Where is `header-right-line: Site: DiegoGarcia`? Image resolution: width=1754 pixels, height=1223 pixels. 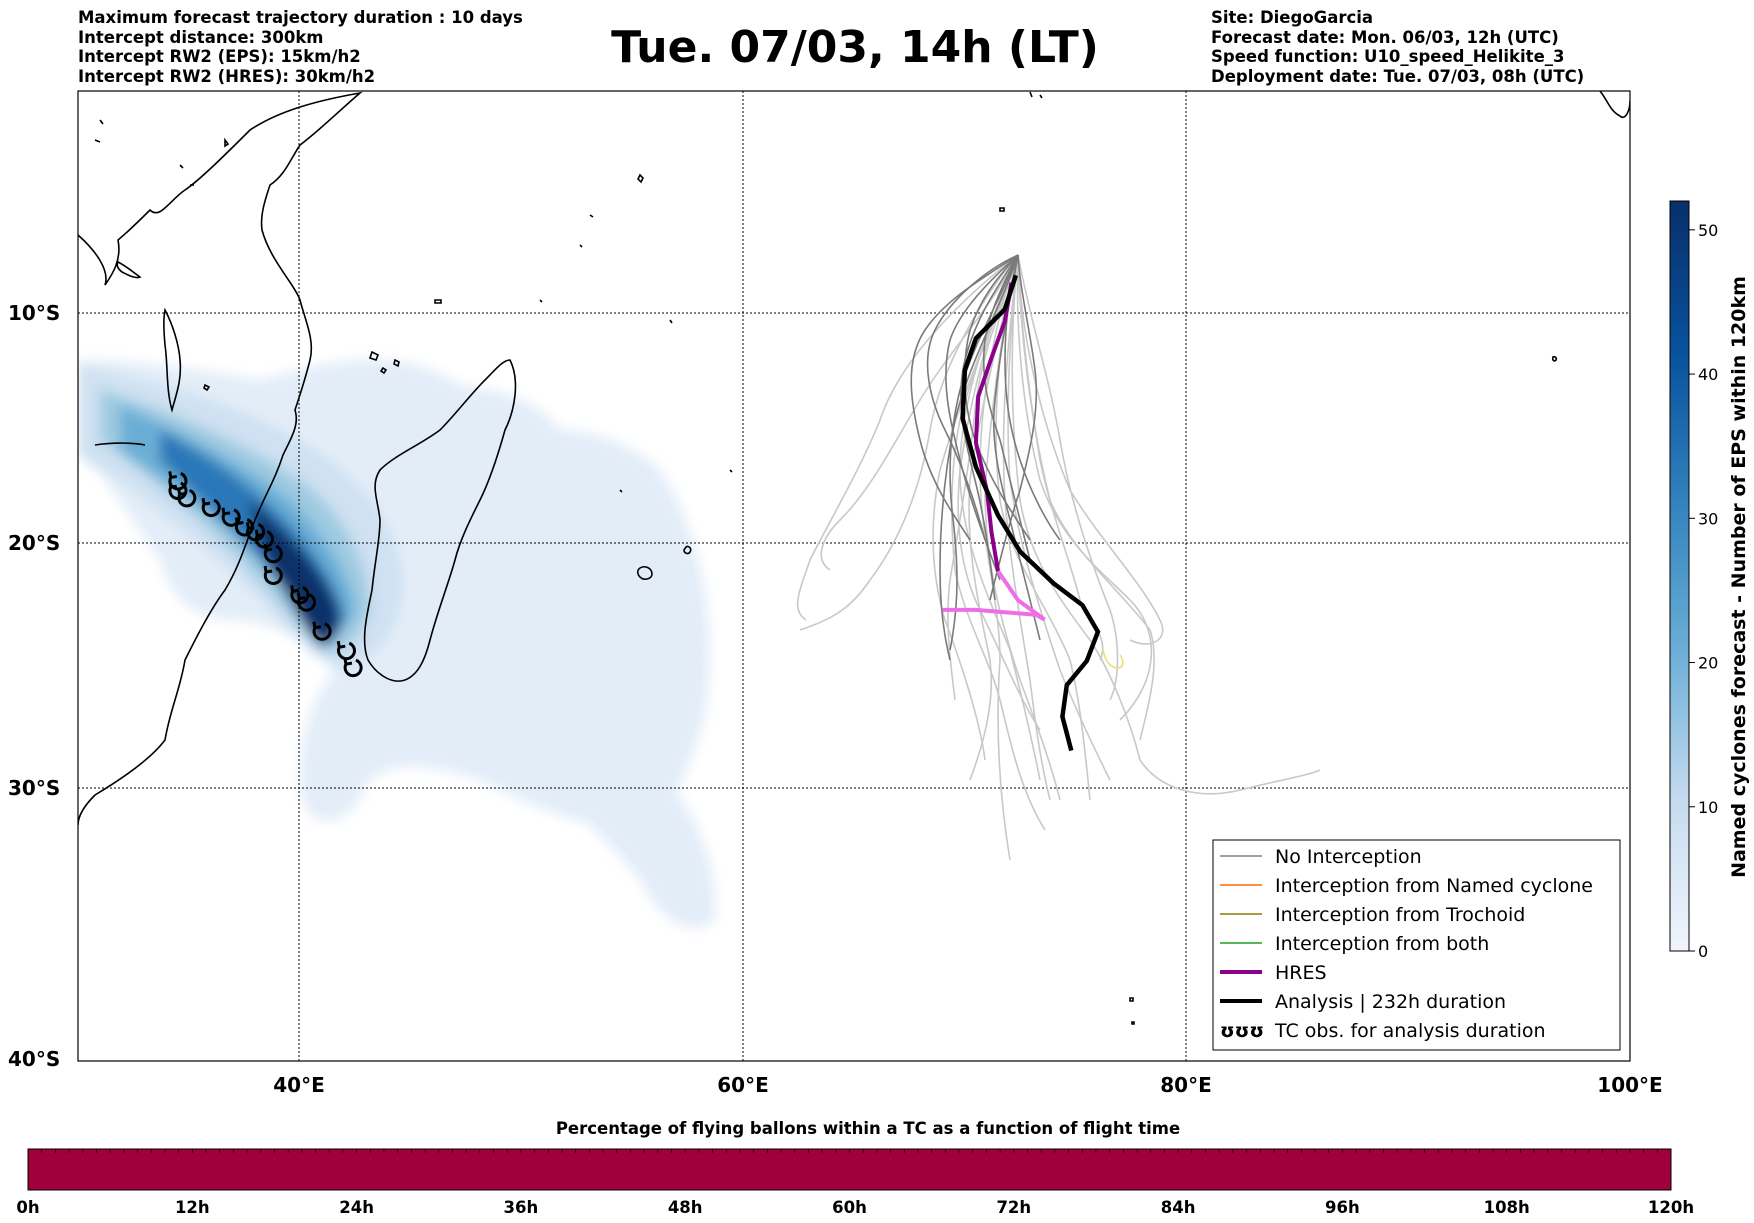
header-right-line: Site: DiegoGarcia is located at coordinates (1292, 17).